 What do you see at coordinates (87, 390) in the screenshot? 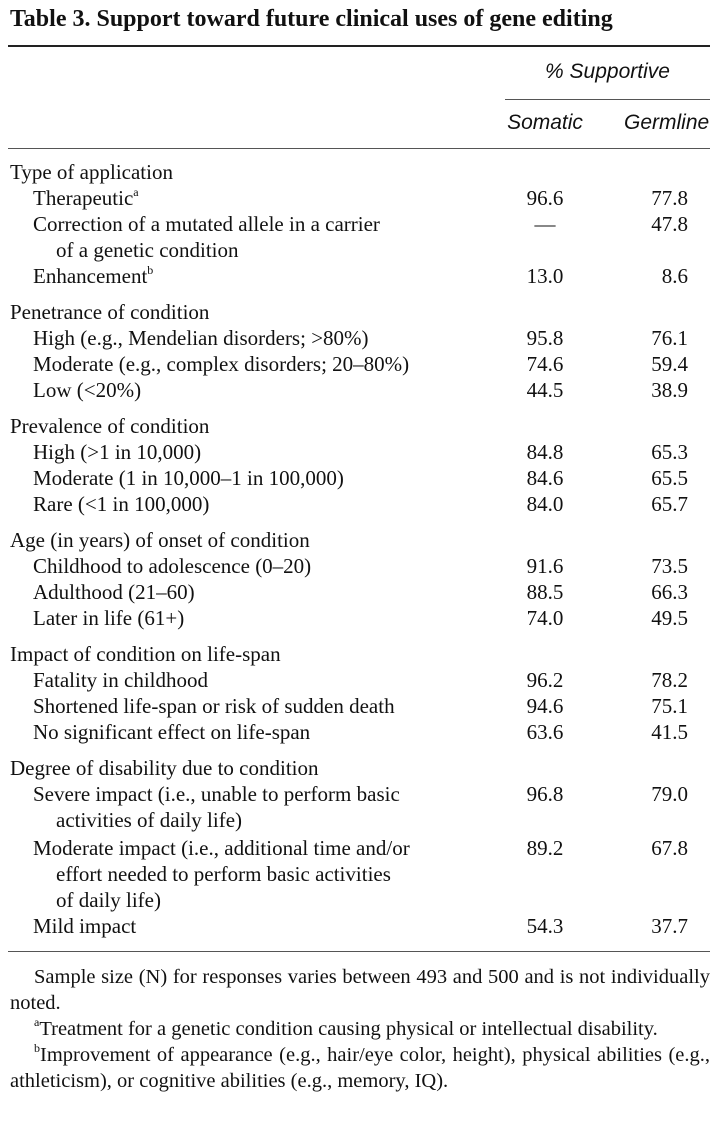
I see `row-label: Low (<20%)` at bounding box center [87, 390].